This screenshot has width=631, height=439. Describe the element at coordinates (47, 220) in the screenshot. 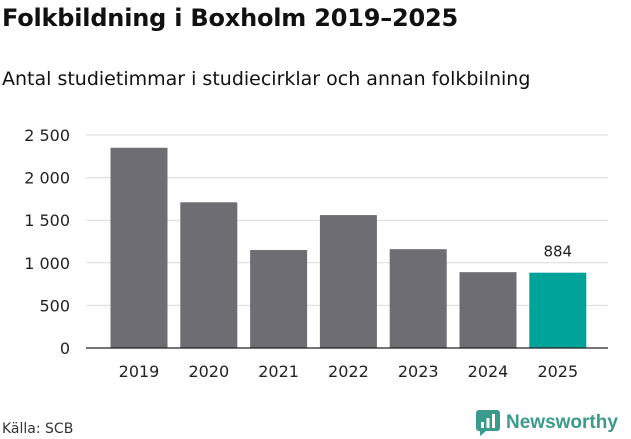

I see `y-tick-label: 1 500` at that location.